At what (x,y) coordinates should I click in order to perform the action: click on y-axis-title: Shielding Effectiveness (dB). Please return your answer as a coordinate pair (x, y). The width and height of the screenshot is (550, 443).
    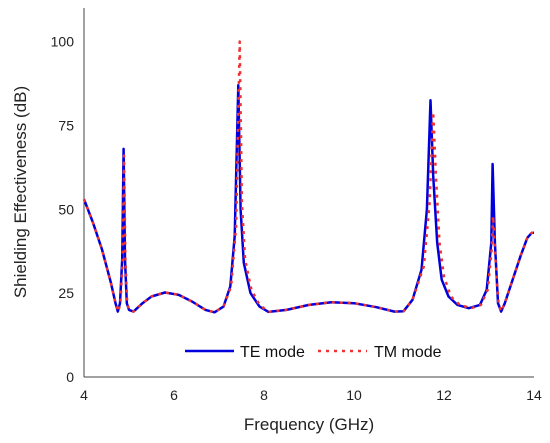
    Looking at the image, I should click on (20, 192).